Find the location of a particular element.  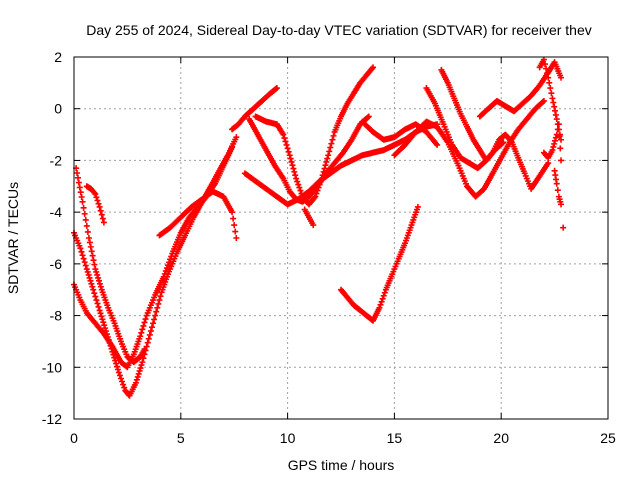

x-tick-label: 0 is located at coordinates (74, 438).